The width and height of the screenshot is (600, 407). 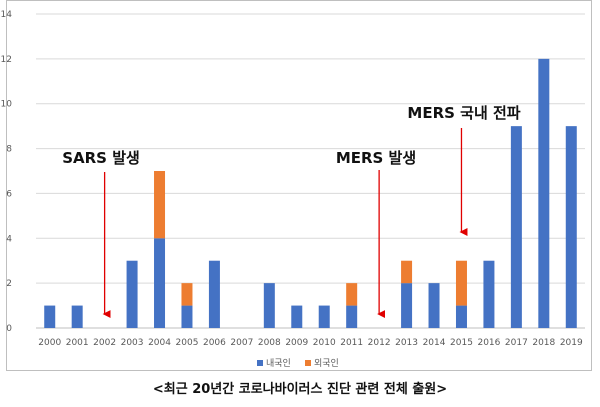 I want to click on x-tick-label: 2017, so click(x=516, y=343).